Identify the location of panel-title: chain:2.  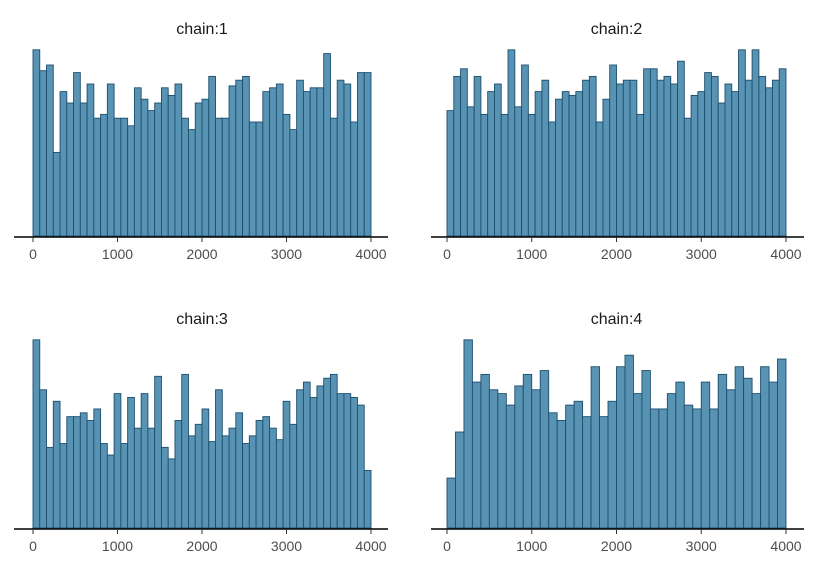
(617, 29).